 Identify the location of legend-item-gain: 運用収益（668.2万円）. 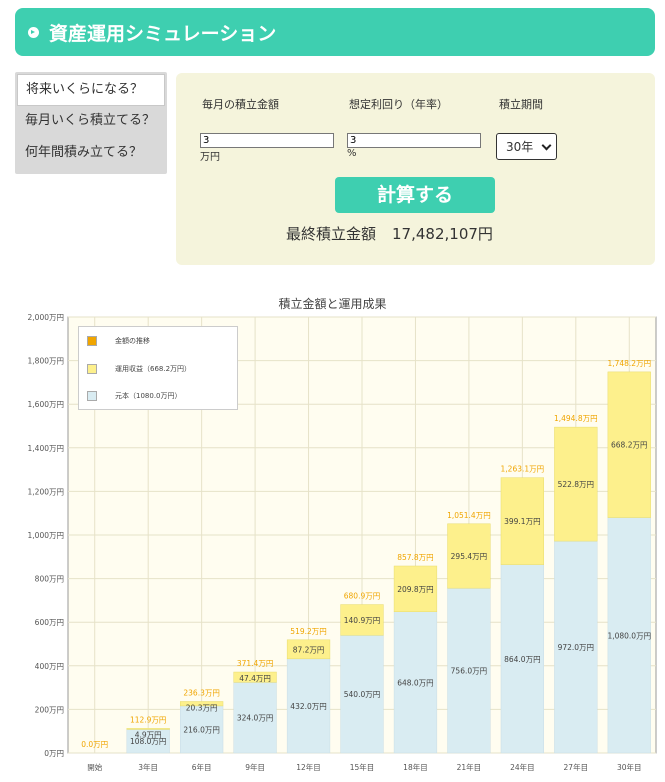
(139, 369).